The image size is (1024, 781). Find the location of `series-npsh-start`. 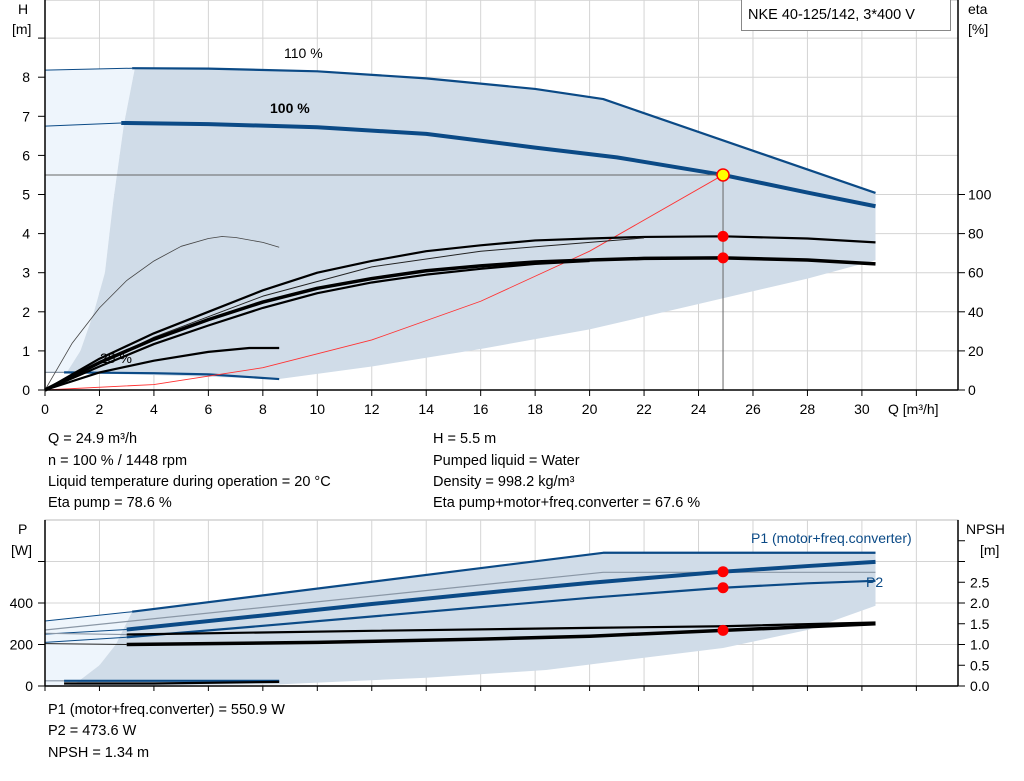

series-npsh-start is located at coordinates (85, 644).